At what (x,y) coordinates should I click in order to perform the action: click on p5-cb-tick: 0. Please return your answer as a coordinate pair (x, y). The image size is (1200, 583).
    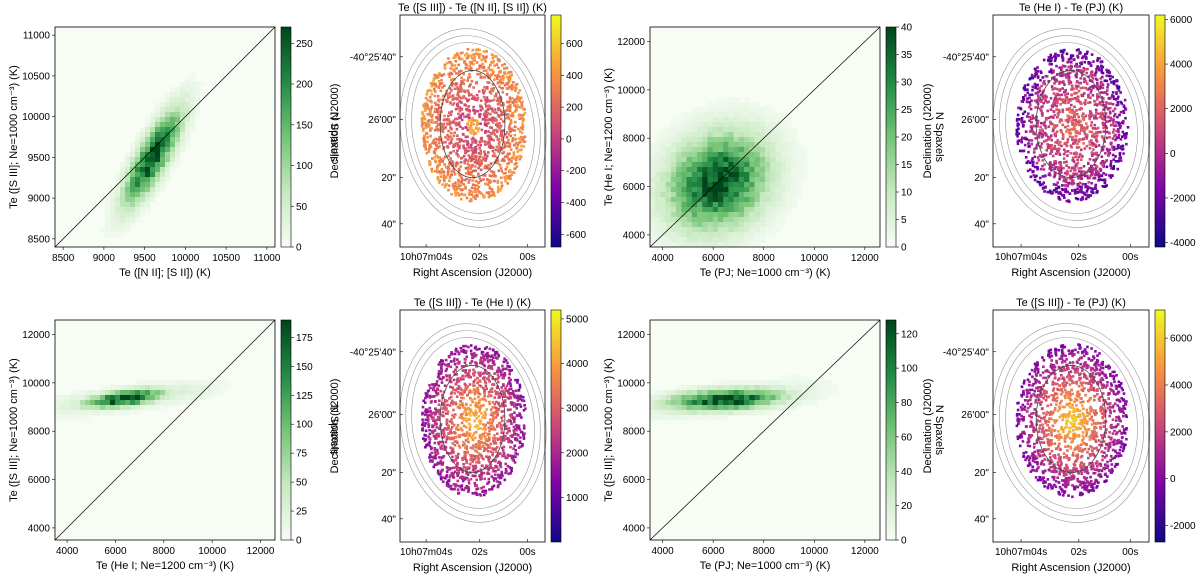
    Looking at the image, I should click on (299, 541).